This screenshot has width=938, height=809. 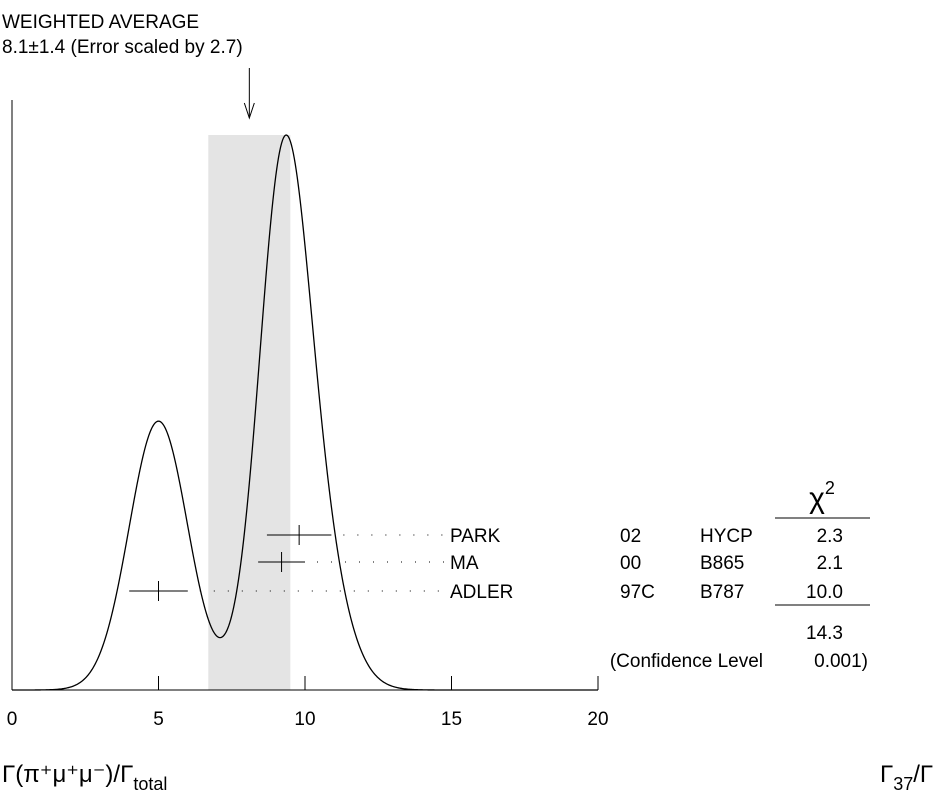 I want to click on chi2-header: χ2, so click(x=822, y=496).